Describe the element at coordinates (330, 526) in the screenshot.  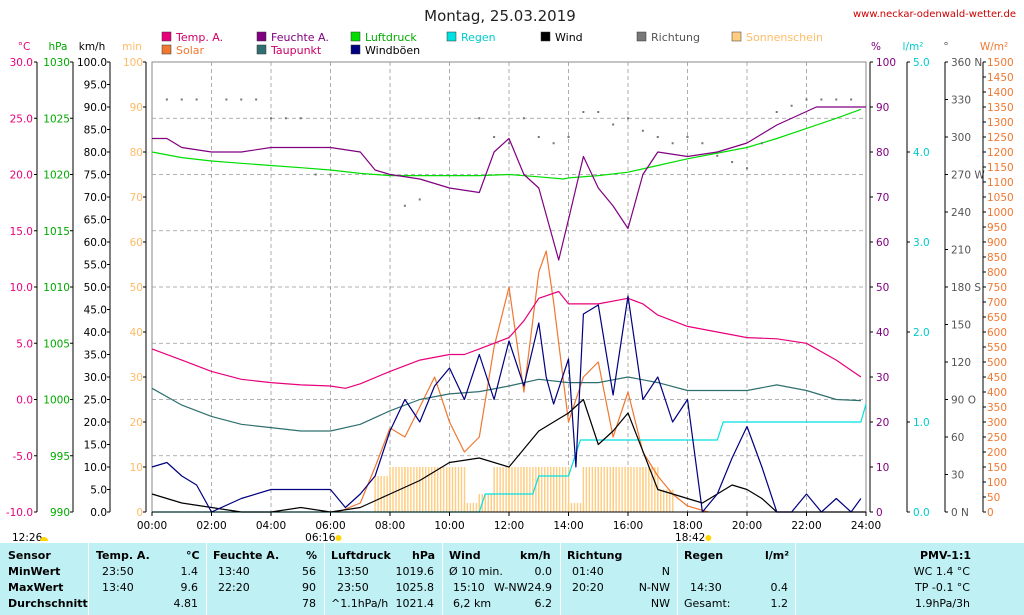
I see `x-tick-label-3: 06:00` at that location.